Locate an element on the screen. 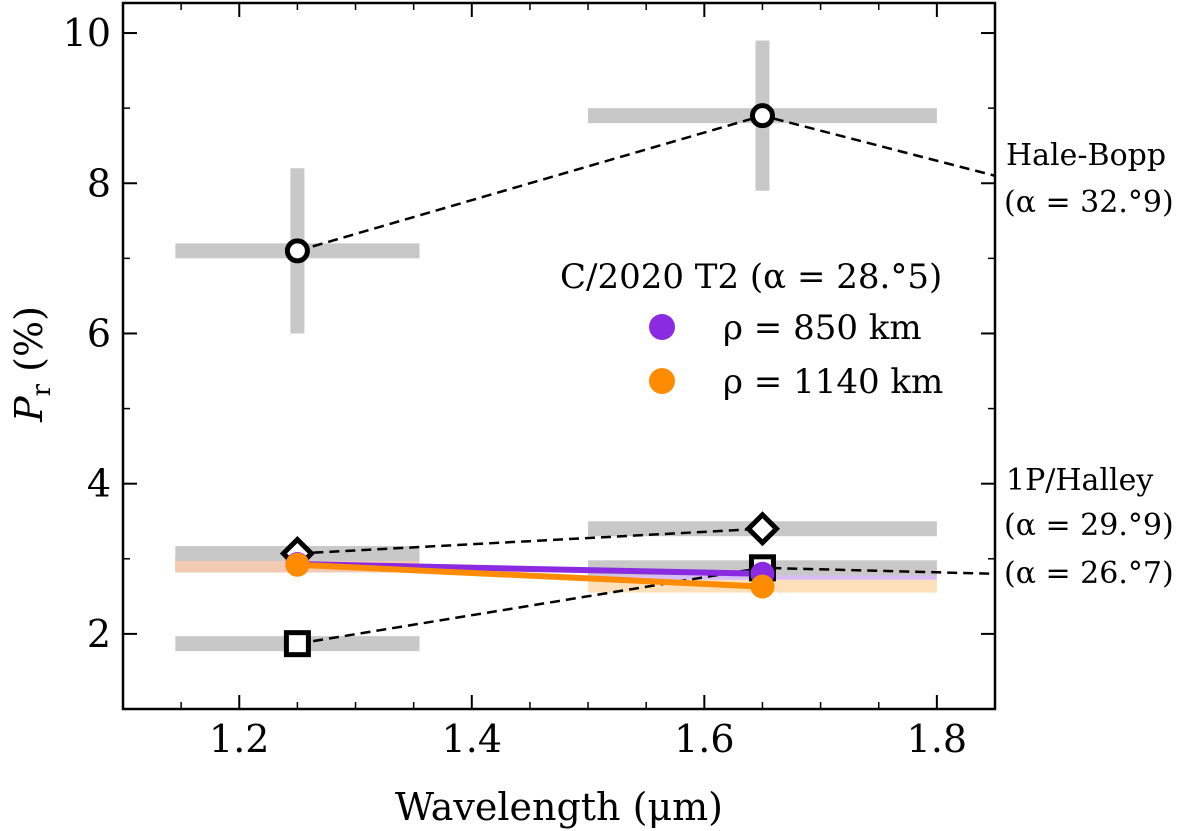 The image size is (1200, 831). y-tick-label-4: 10 is located at coordinates (87, 33).